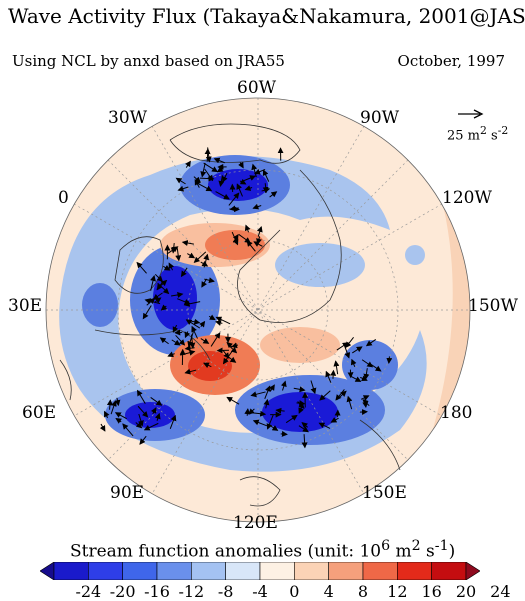 The height and width of the screenshot is (601, 525). What do you see at coordinates (39, 413) in the screenshot?
I see `lon-label-60e: 60E` at bounding box center [39, 413].